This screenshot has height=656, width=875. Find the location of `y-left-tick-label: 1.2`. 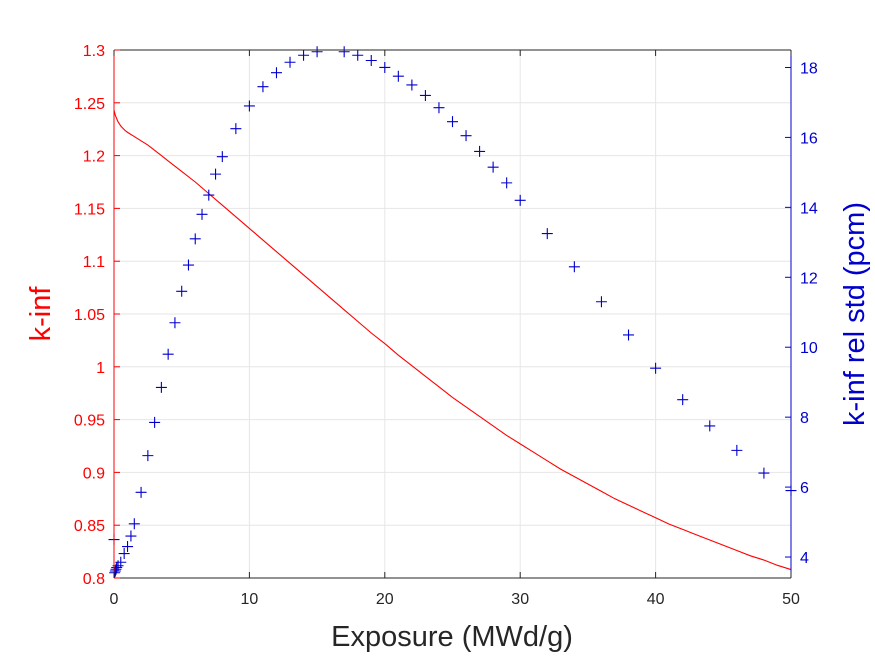

y-left-tick-label: 1.2 is located at coordinates (94, 157).